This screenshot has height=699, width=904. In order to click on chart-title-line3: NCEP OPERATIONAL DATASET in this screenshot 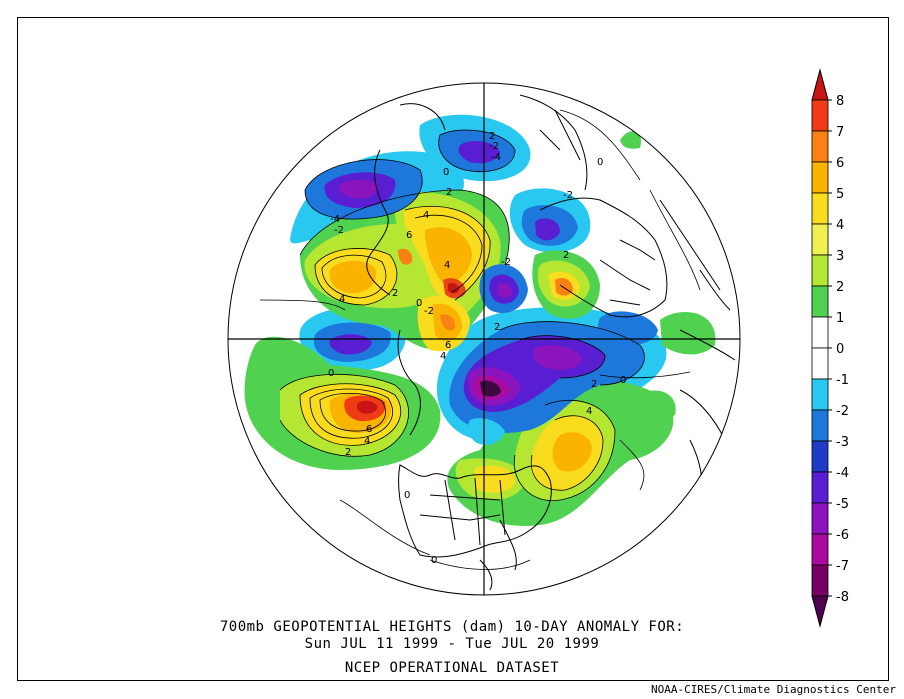, I will do `click(452, 668)`.